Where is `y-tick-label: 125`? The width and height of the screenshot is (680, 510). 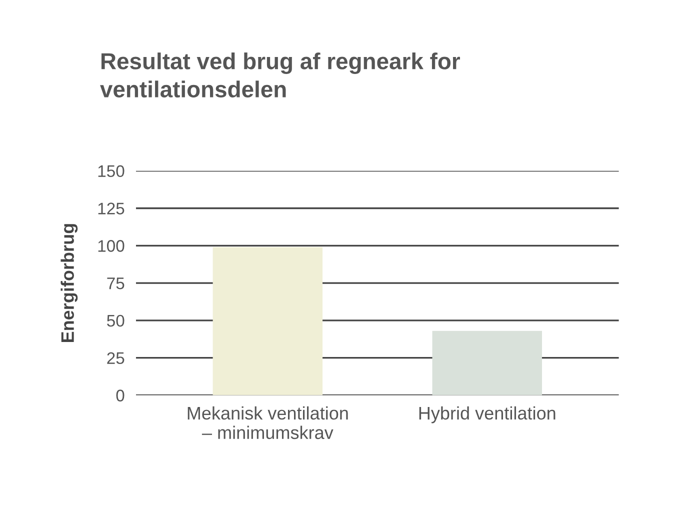
y-tick-label: 125 is located at coordinates (111, 208).